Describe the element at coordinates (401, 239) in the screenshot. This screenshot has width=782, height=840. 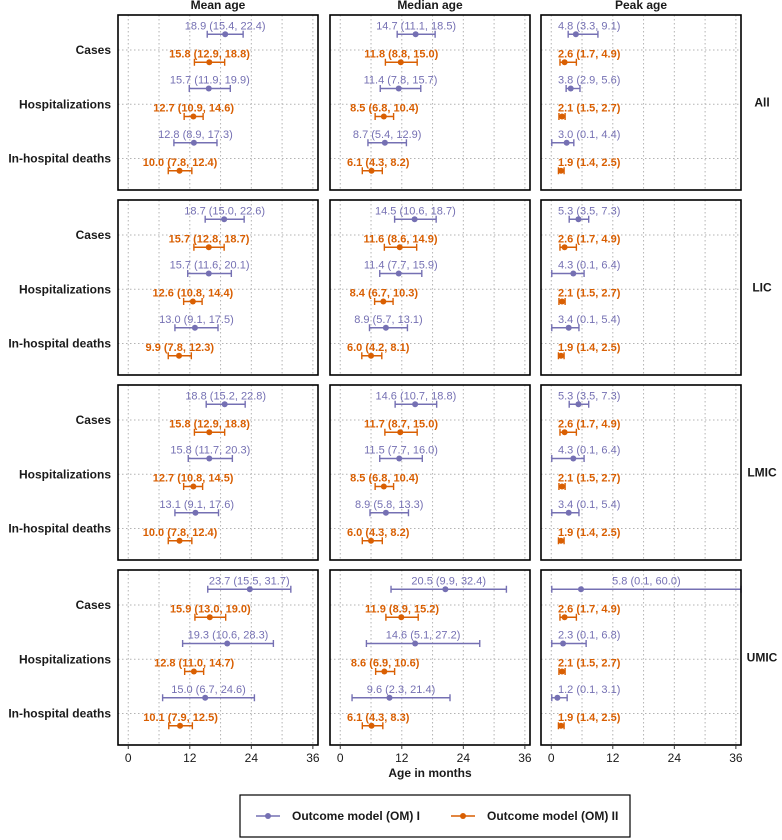
I see `ci-label: 11.6 (8.6, 14.9)` at that location.